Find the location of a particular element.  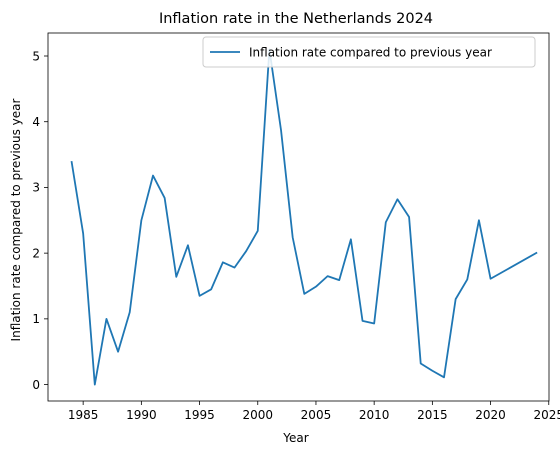

y-tick-label: 1 is located at coordinates (36, 319).